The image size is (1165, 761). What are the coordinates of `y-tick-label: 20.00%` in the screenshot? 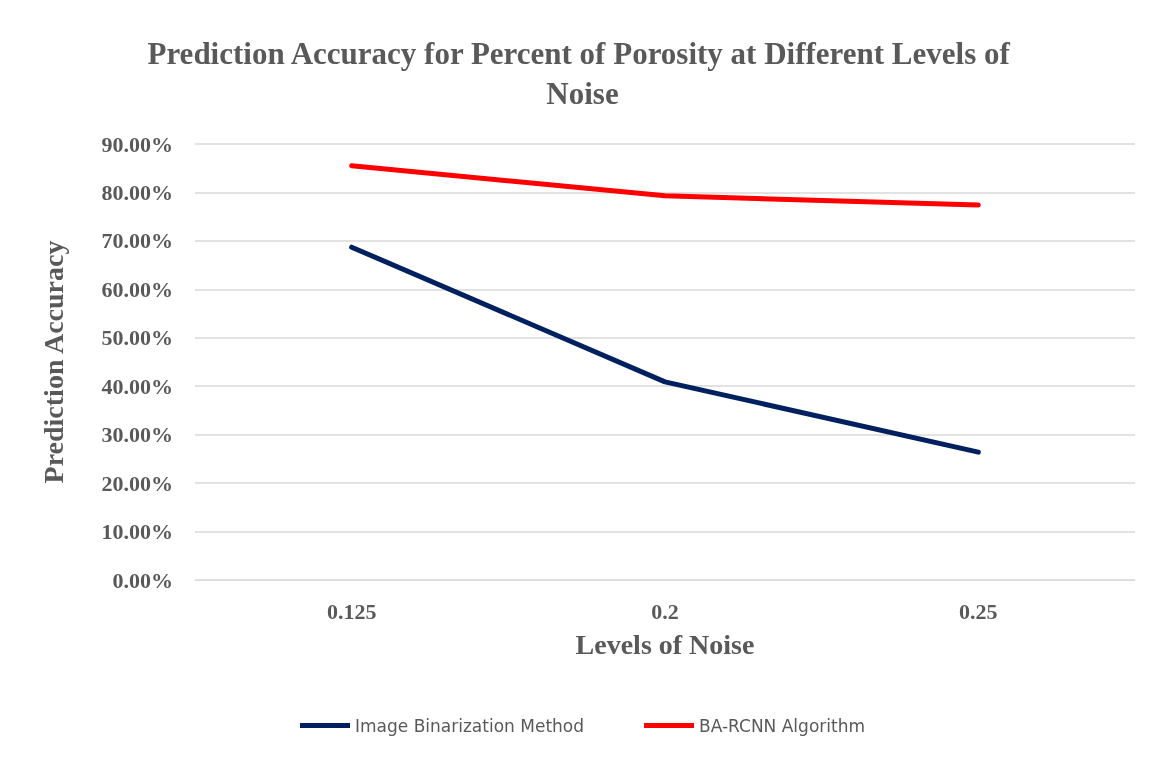 It's located at (137, 483).